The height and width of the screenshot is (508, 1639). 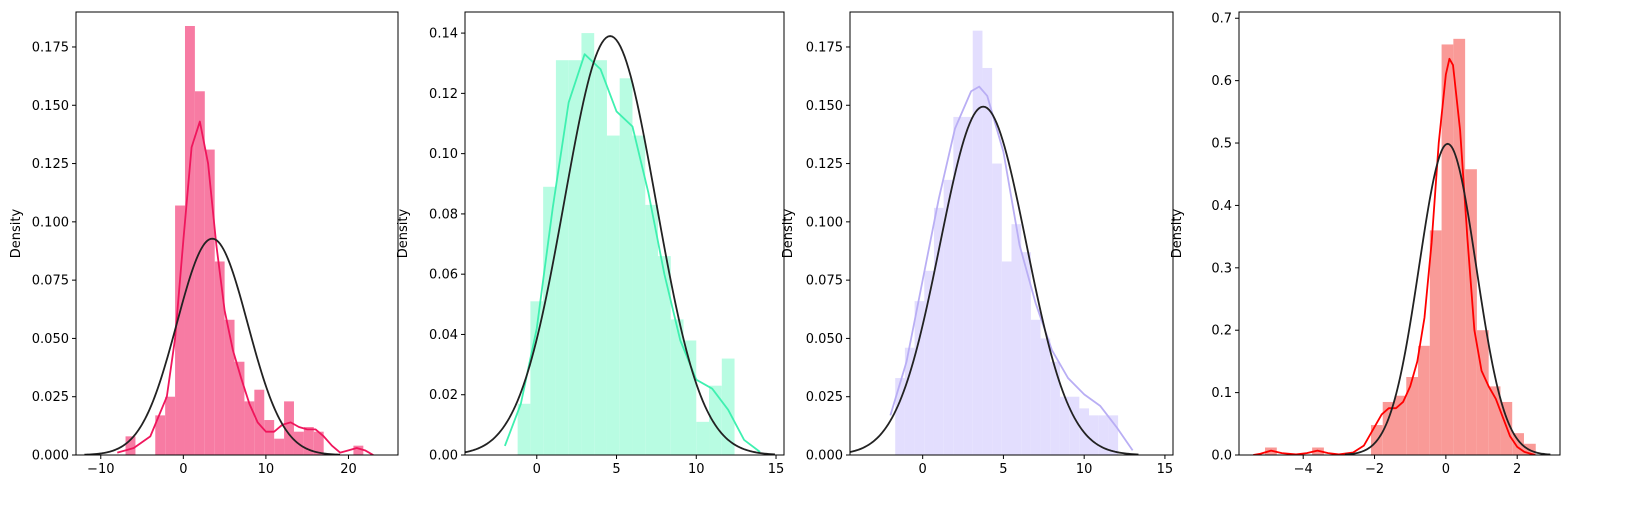 What do you see at coordinates (1221, 144) in the screenshot?
I see `y-tick-label: 0.5` at bounding box center [1221, 144].